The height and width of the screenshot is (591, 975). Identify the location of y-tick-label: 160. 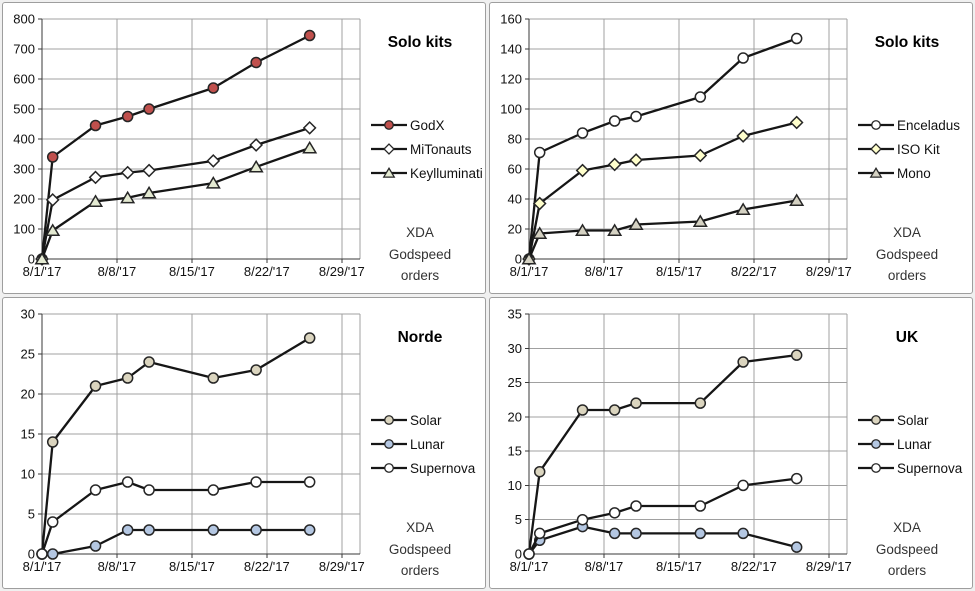
(511, 19).